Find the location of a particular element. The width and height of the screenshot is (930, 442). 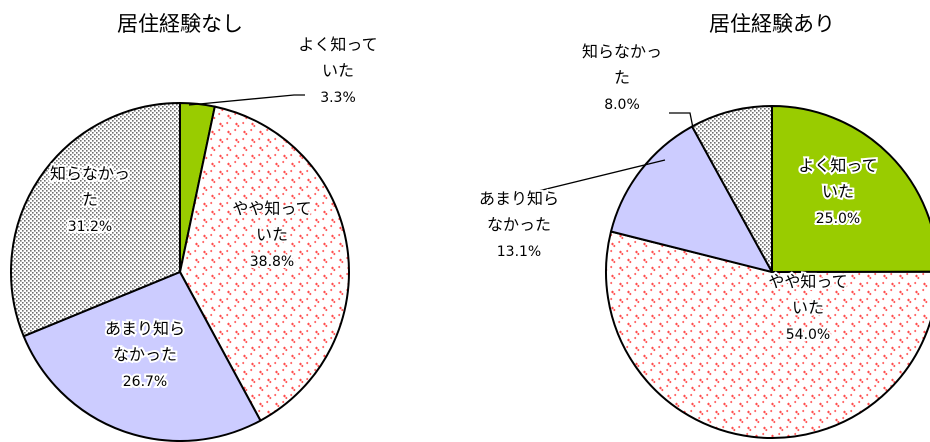

chart1-slice-2-label: いた is located at coordinates (272, 234).